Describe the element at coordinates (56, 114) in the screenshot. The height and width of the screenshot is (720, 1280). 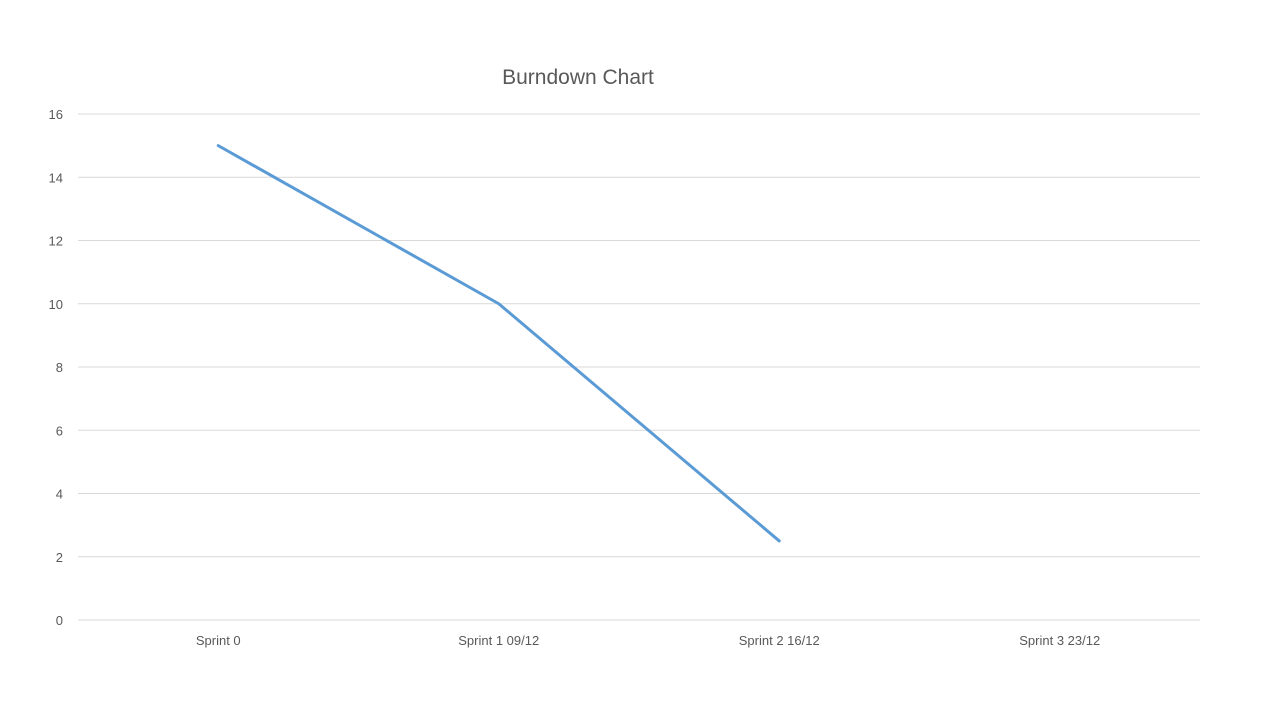
I see `y-tick-label: 16` at that location.